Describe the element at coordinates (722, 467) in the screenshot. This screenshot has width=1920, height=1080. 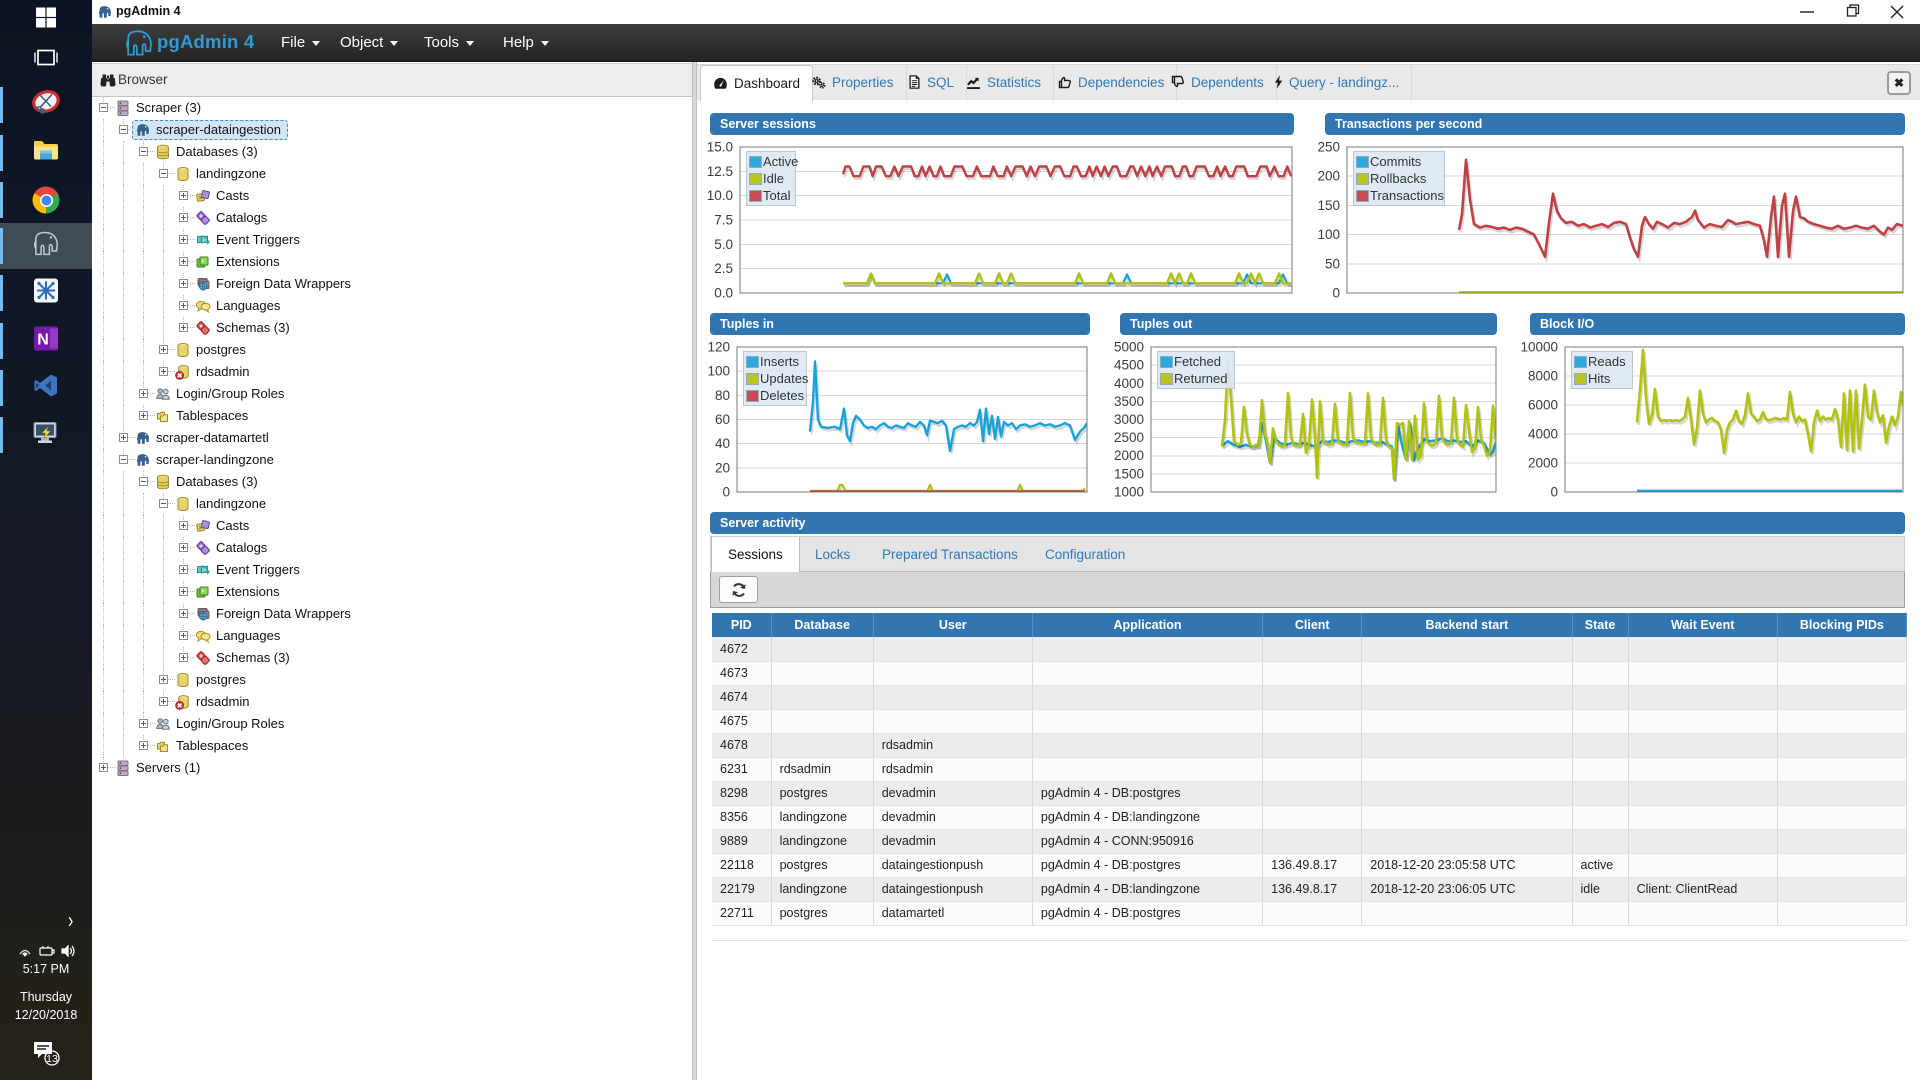
I see `svg-text: 20` at that location.